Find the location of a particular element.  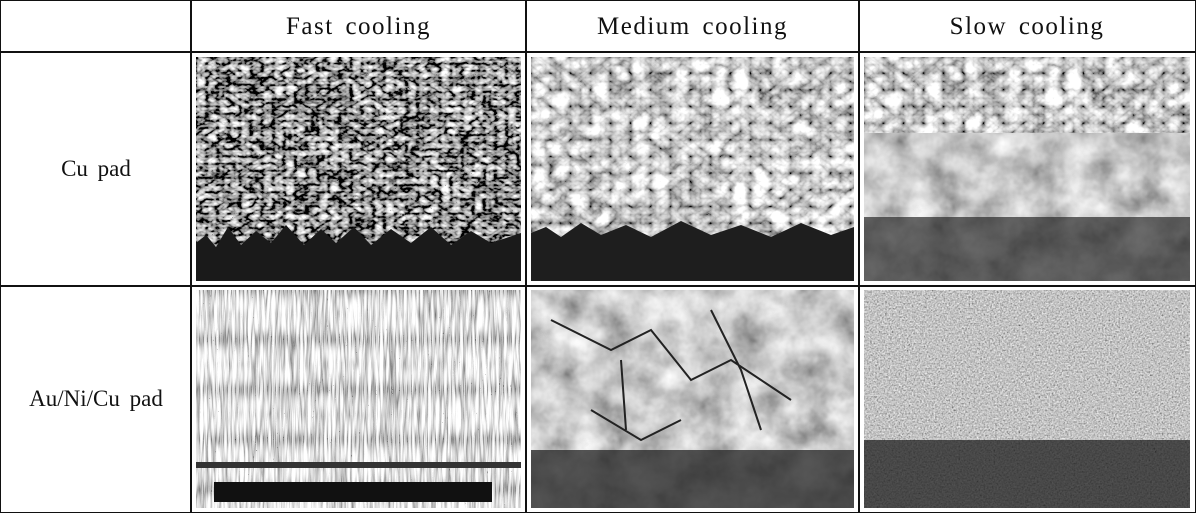

header-cell: Slow cooling is located at coordinates (1027, 26).